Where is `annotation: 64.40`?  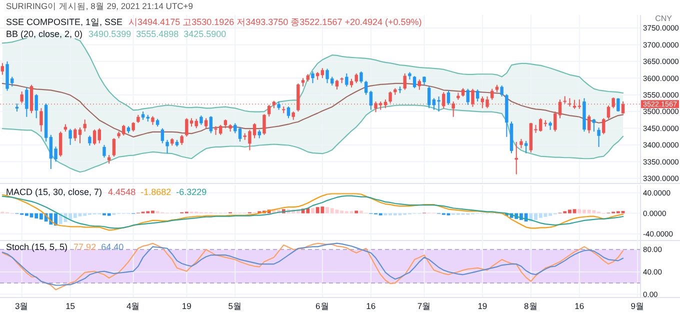
annotation: 64.40 is located at coordinates (112, 247).